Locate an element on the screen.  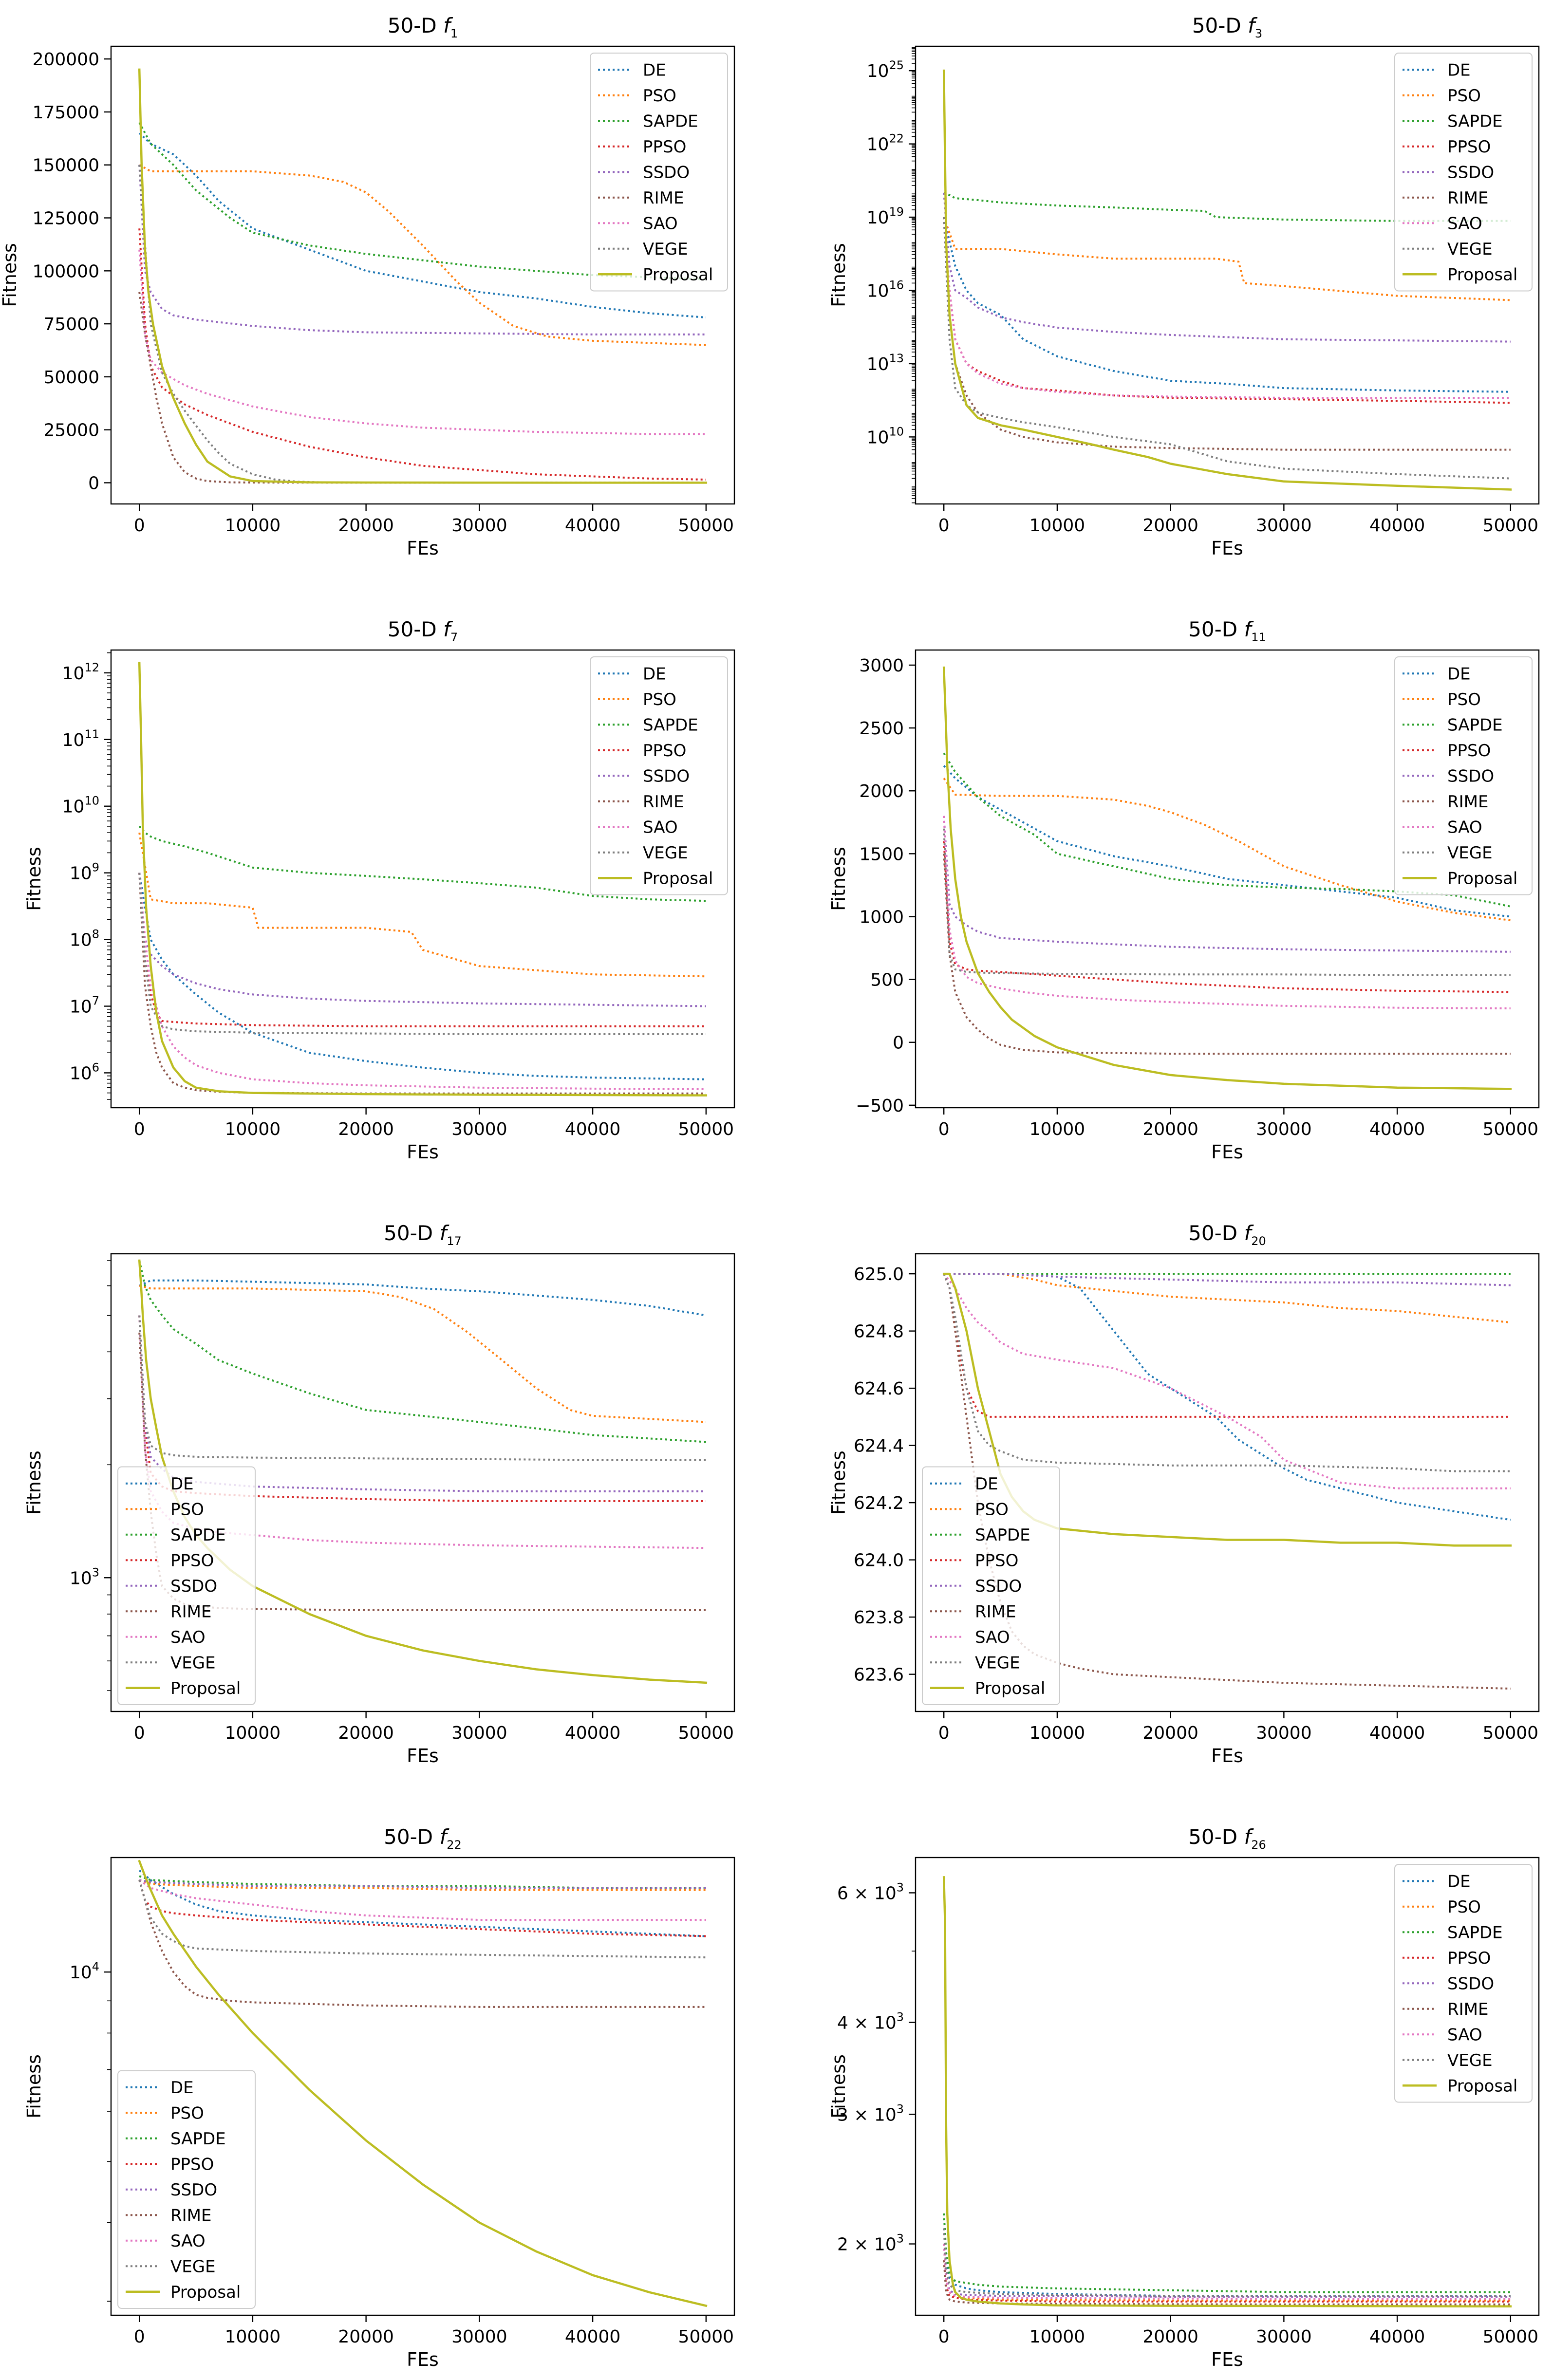
series-lines is located at coordinates (423, 276).